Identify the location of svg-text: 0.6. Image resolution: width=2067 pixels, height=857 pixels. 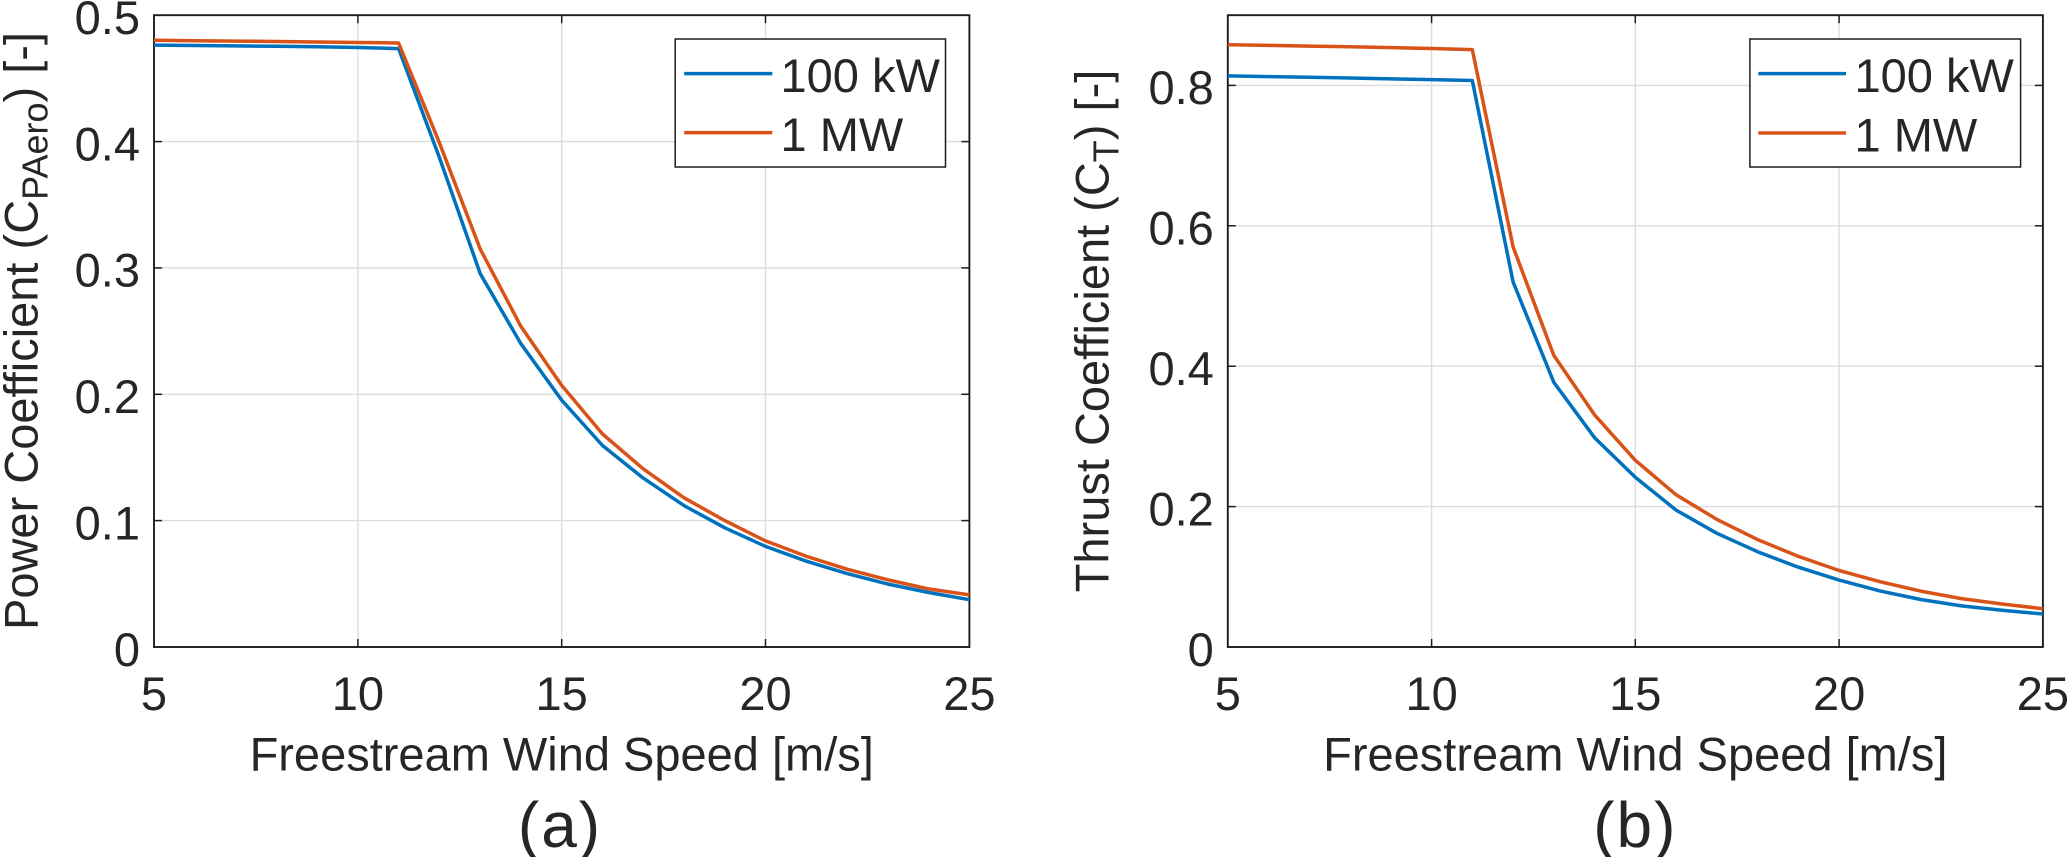
(1180, 228).